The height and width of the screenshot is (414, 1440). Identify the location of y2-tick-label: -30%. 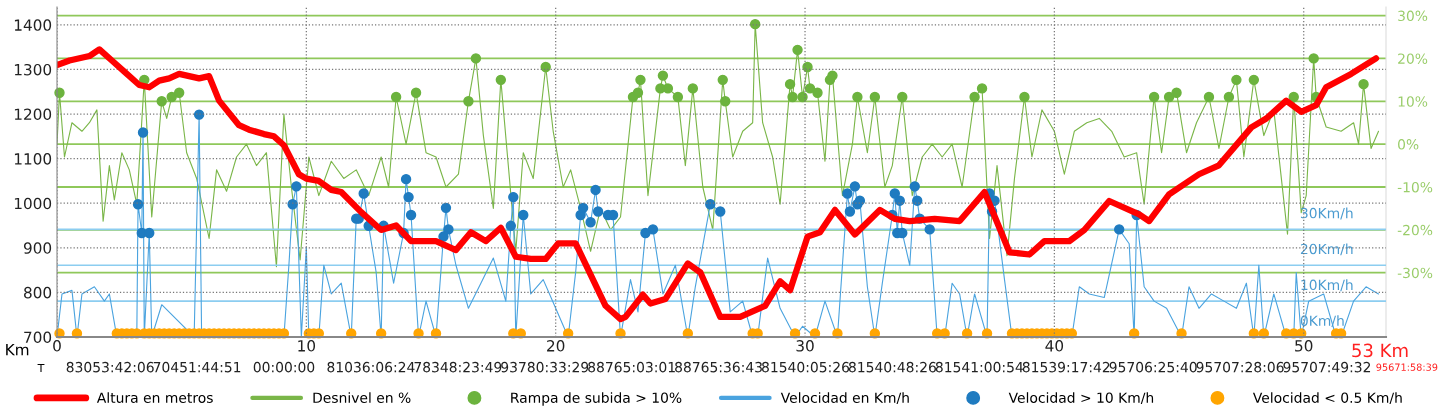
(1415, 273).